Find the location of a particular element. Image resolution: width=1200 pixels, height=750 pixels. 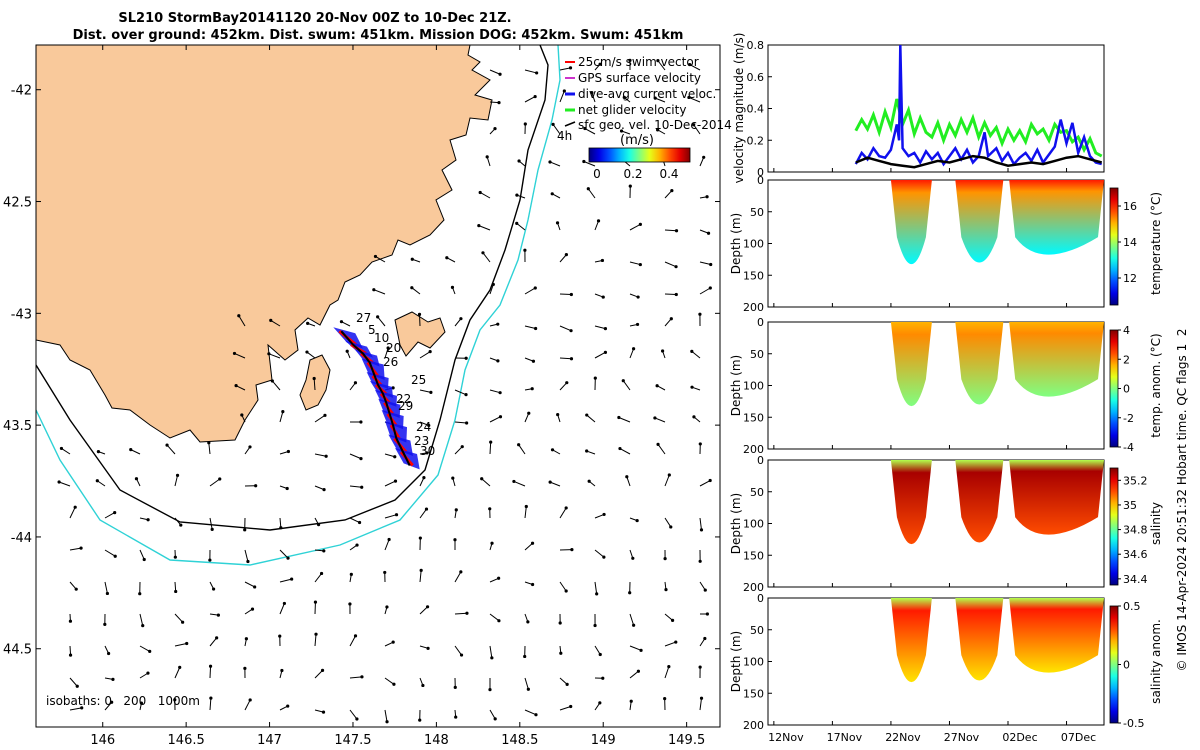

colorbar-tick-label: 0 is located at coordinates (1126, 665).